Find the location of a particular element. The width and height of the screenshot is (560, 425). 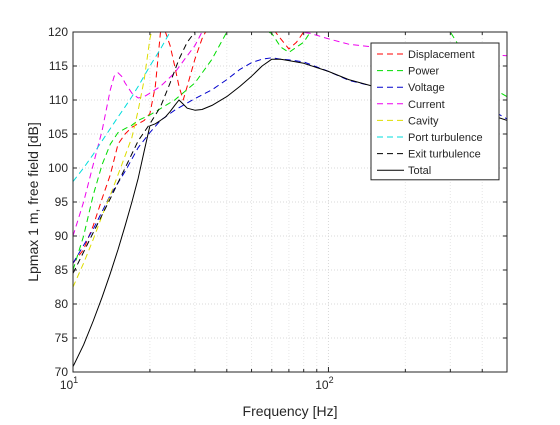

y-tick-label: 120 is located at coordinates (58, 32).